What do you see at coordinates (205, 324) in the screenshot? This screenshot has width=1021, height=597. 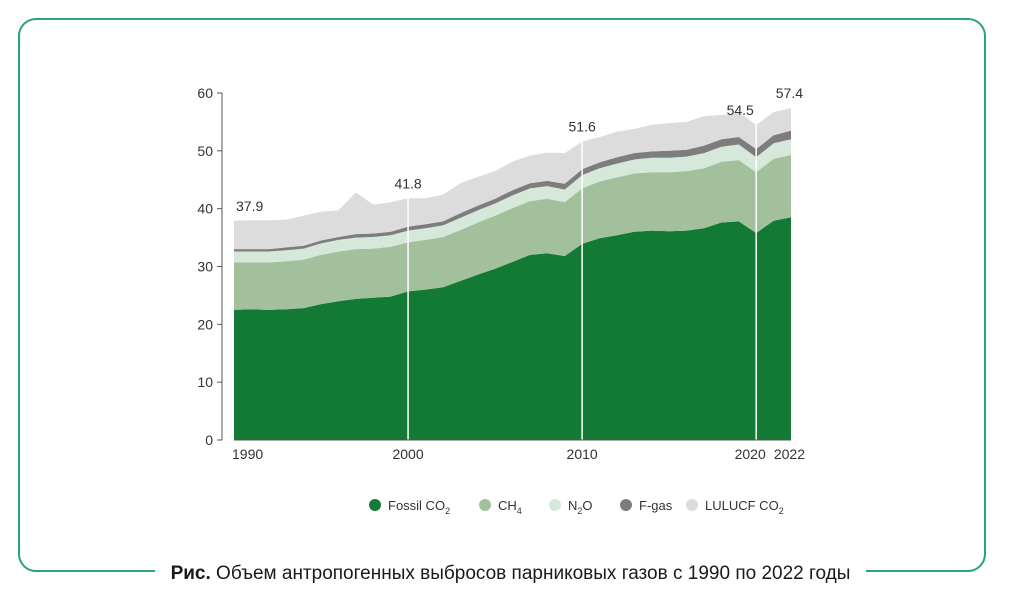 I see `y-tick-label: 20` at bounding box center [205, 324].